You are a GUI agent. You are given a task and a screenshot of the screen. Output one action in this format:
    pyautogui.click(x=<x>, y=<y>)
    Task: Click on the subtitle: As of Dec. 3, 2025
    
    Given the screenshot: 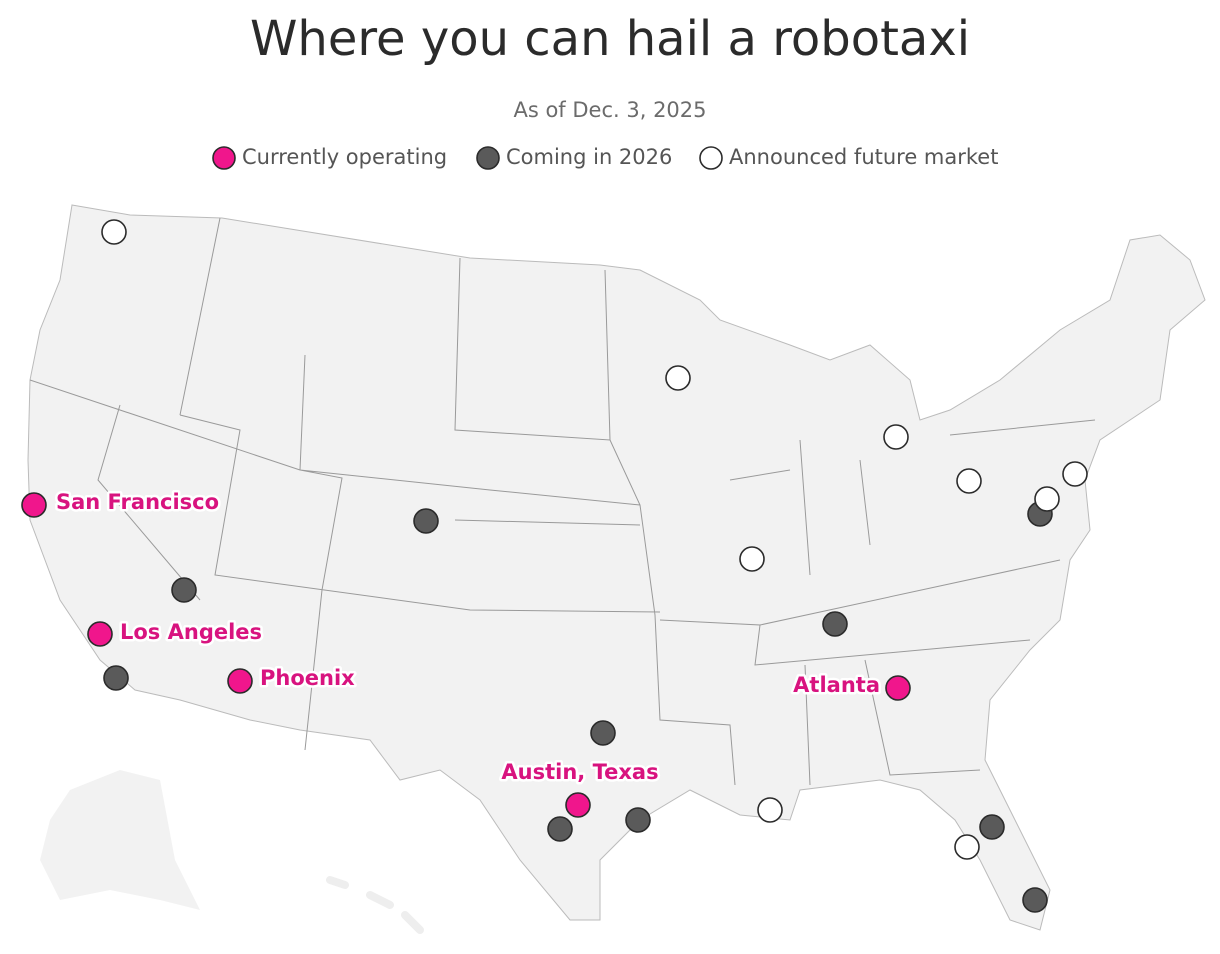 What is the action you would take?
    pyautogui.click(x=609, y=110)
    